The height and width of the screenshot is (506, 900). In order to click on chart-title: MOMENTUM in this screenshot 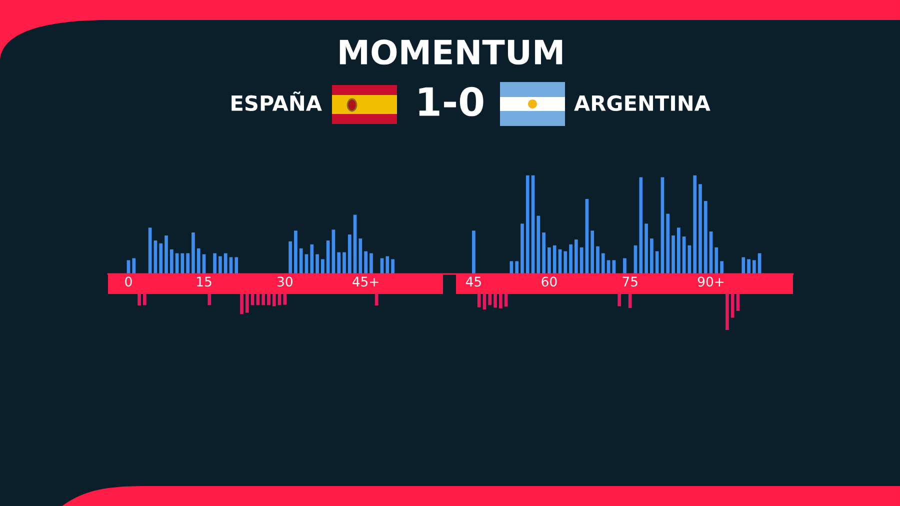, I will do `click(451, 52)`.